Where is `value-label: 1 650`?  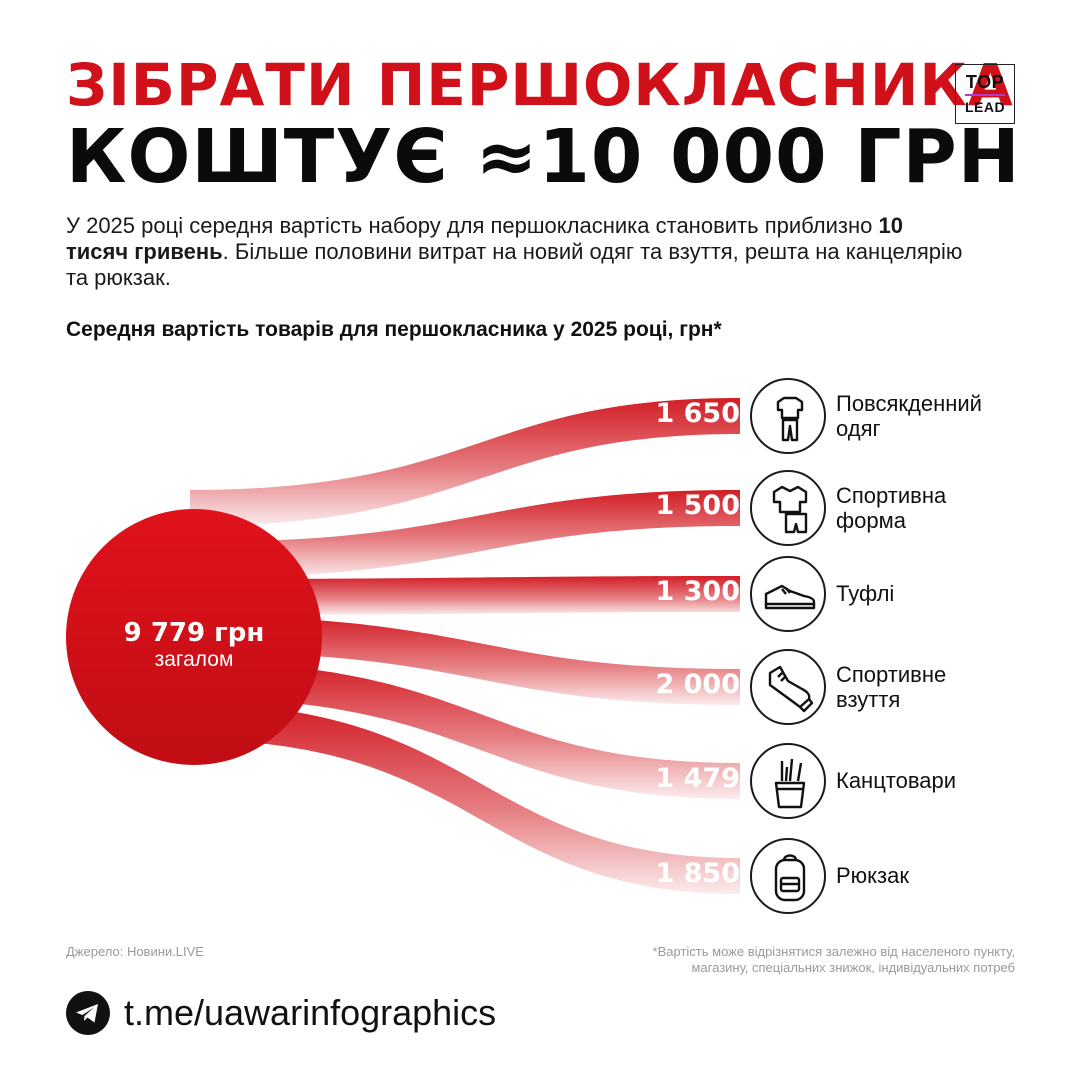
value-label: 1 650 is located at coordinates (697, 413).